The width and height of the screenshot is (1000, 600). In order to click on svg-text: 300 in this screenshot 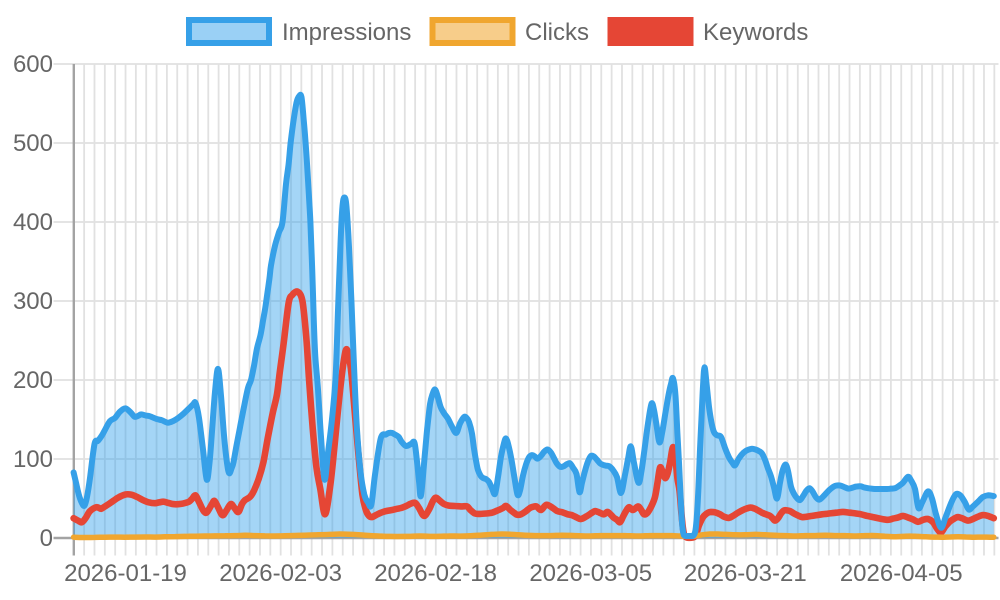, I will do `click(33, 301)`.